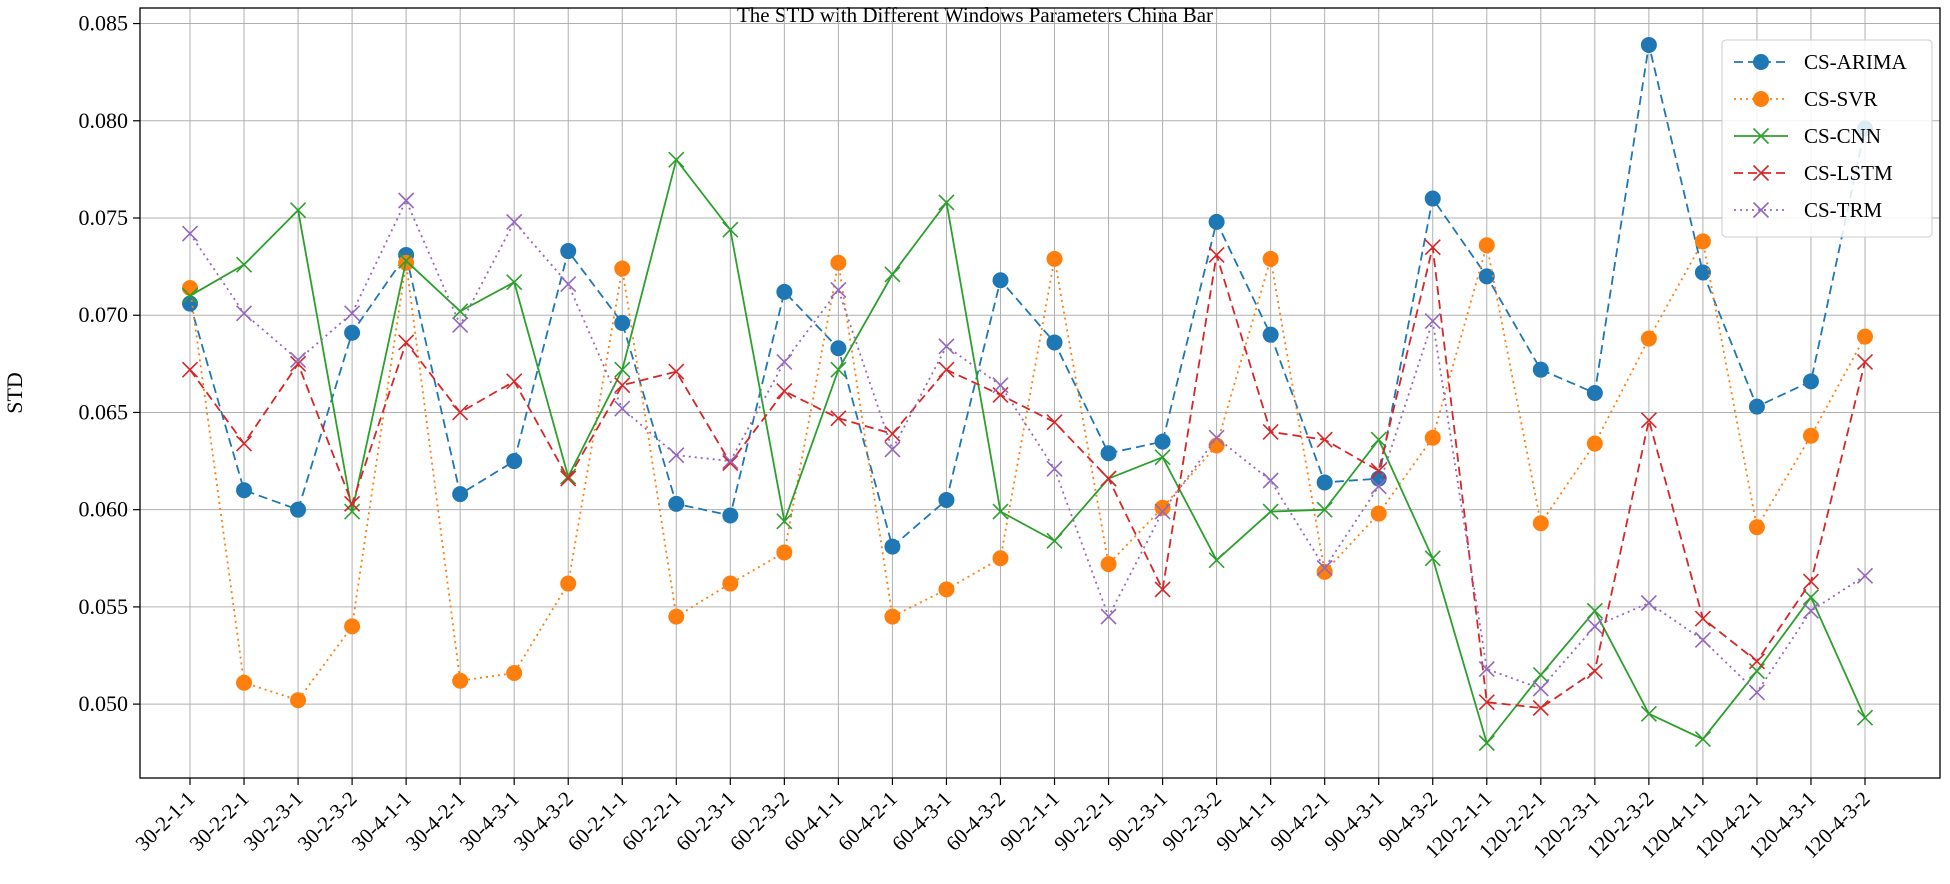  What do you see at coordinates (104, 217) in the screenshot?
I see `y-tick-label: 0.075` at bounding box center [104, 217].